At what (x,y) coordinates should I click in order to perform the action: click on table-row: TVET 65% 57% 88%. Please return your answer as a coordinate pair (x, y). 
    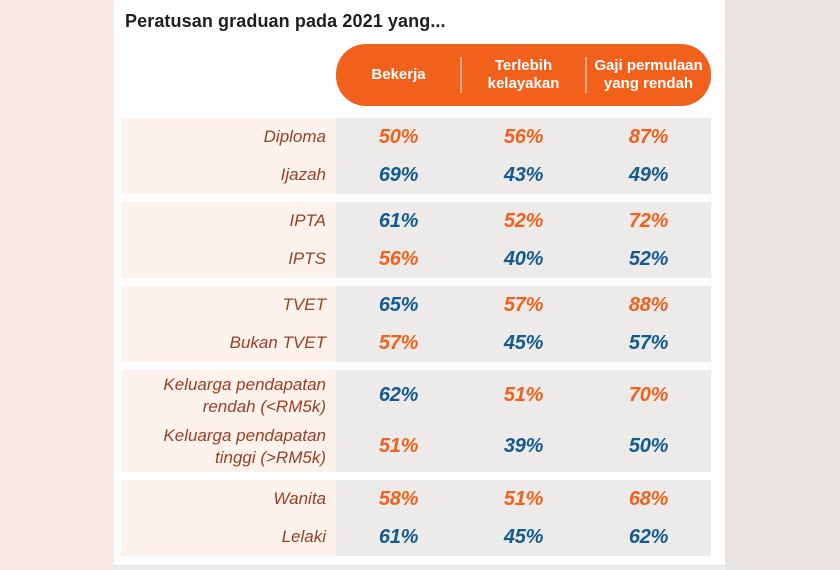
    Looking at the image, I should click on (416, 305).